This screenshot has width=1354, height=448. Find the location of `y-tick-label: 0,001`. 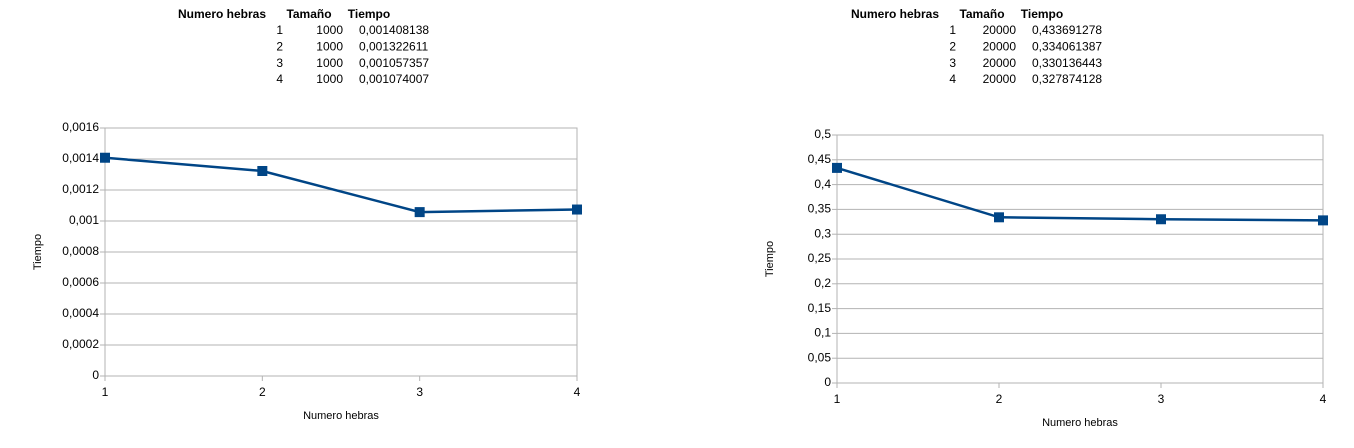

y-tick-label: 0,001 is located at coordinates (84, 220).